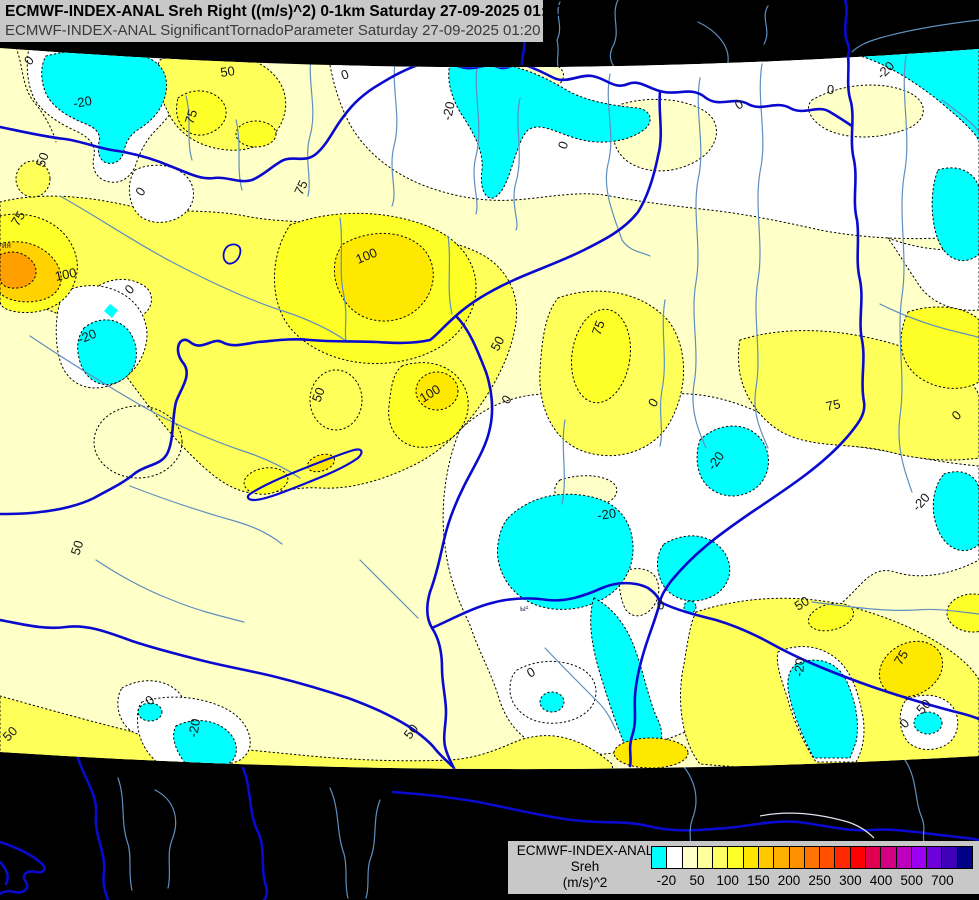  I want to click on colorbar-tick-label: 100, so click(727, 880).